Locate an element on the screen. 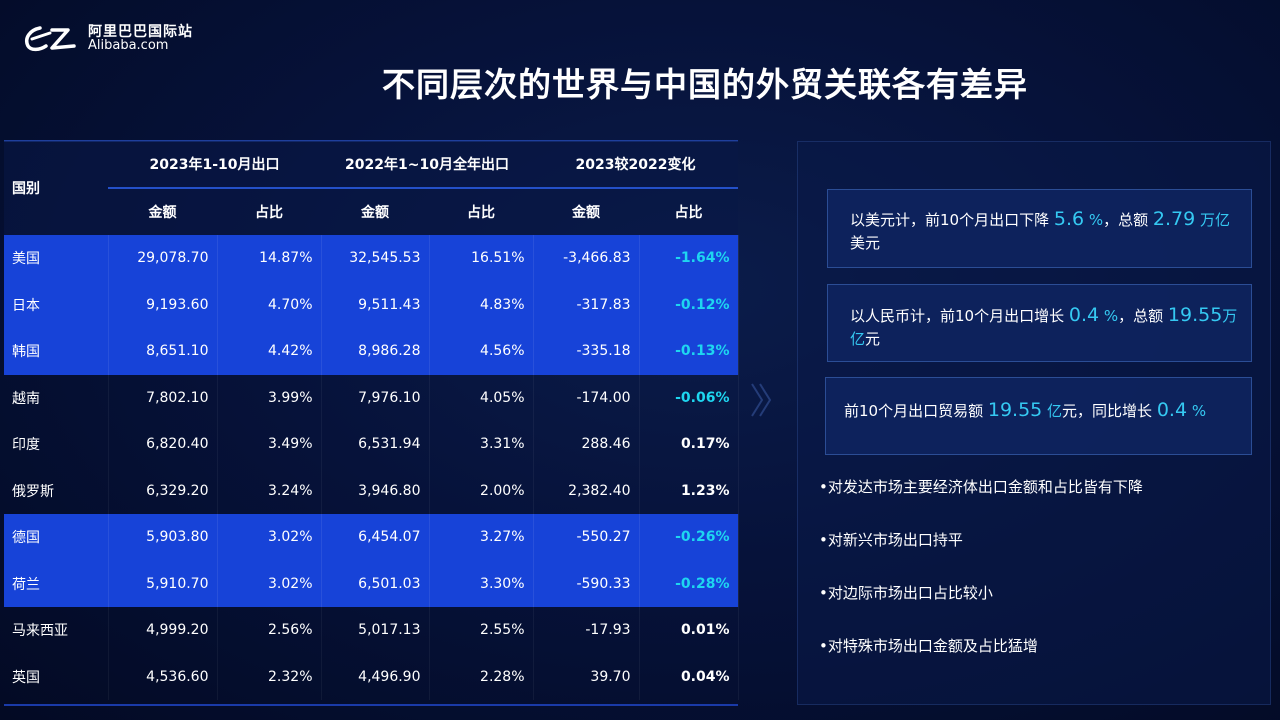  bullet-item: •对新兴市场出口持平 is located at coordinates (891, 540).